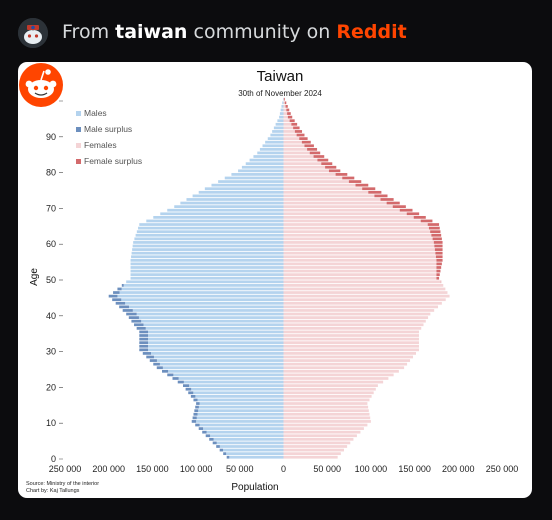  I want to click on y-tick-label: 90, so click(51, 137).